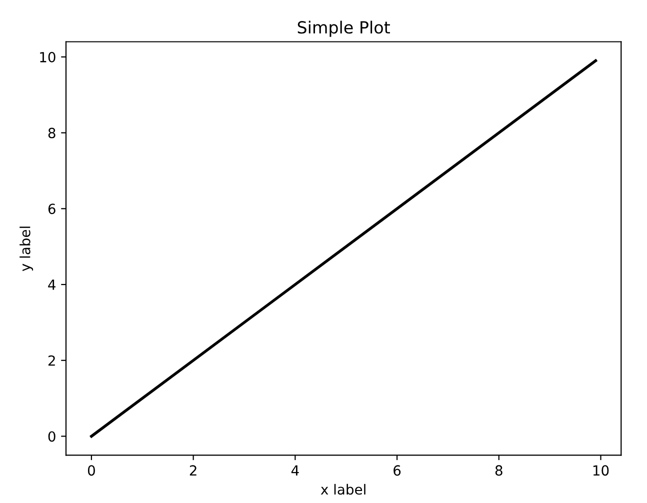 This screenshot has height=503, width=647. What do you see at coordinates (27, 249) in the screenshot?
I see `y-axis-title: y label` at bounding box center [27, 249].